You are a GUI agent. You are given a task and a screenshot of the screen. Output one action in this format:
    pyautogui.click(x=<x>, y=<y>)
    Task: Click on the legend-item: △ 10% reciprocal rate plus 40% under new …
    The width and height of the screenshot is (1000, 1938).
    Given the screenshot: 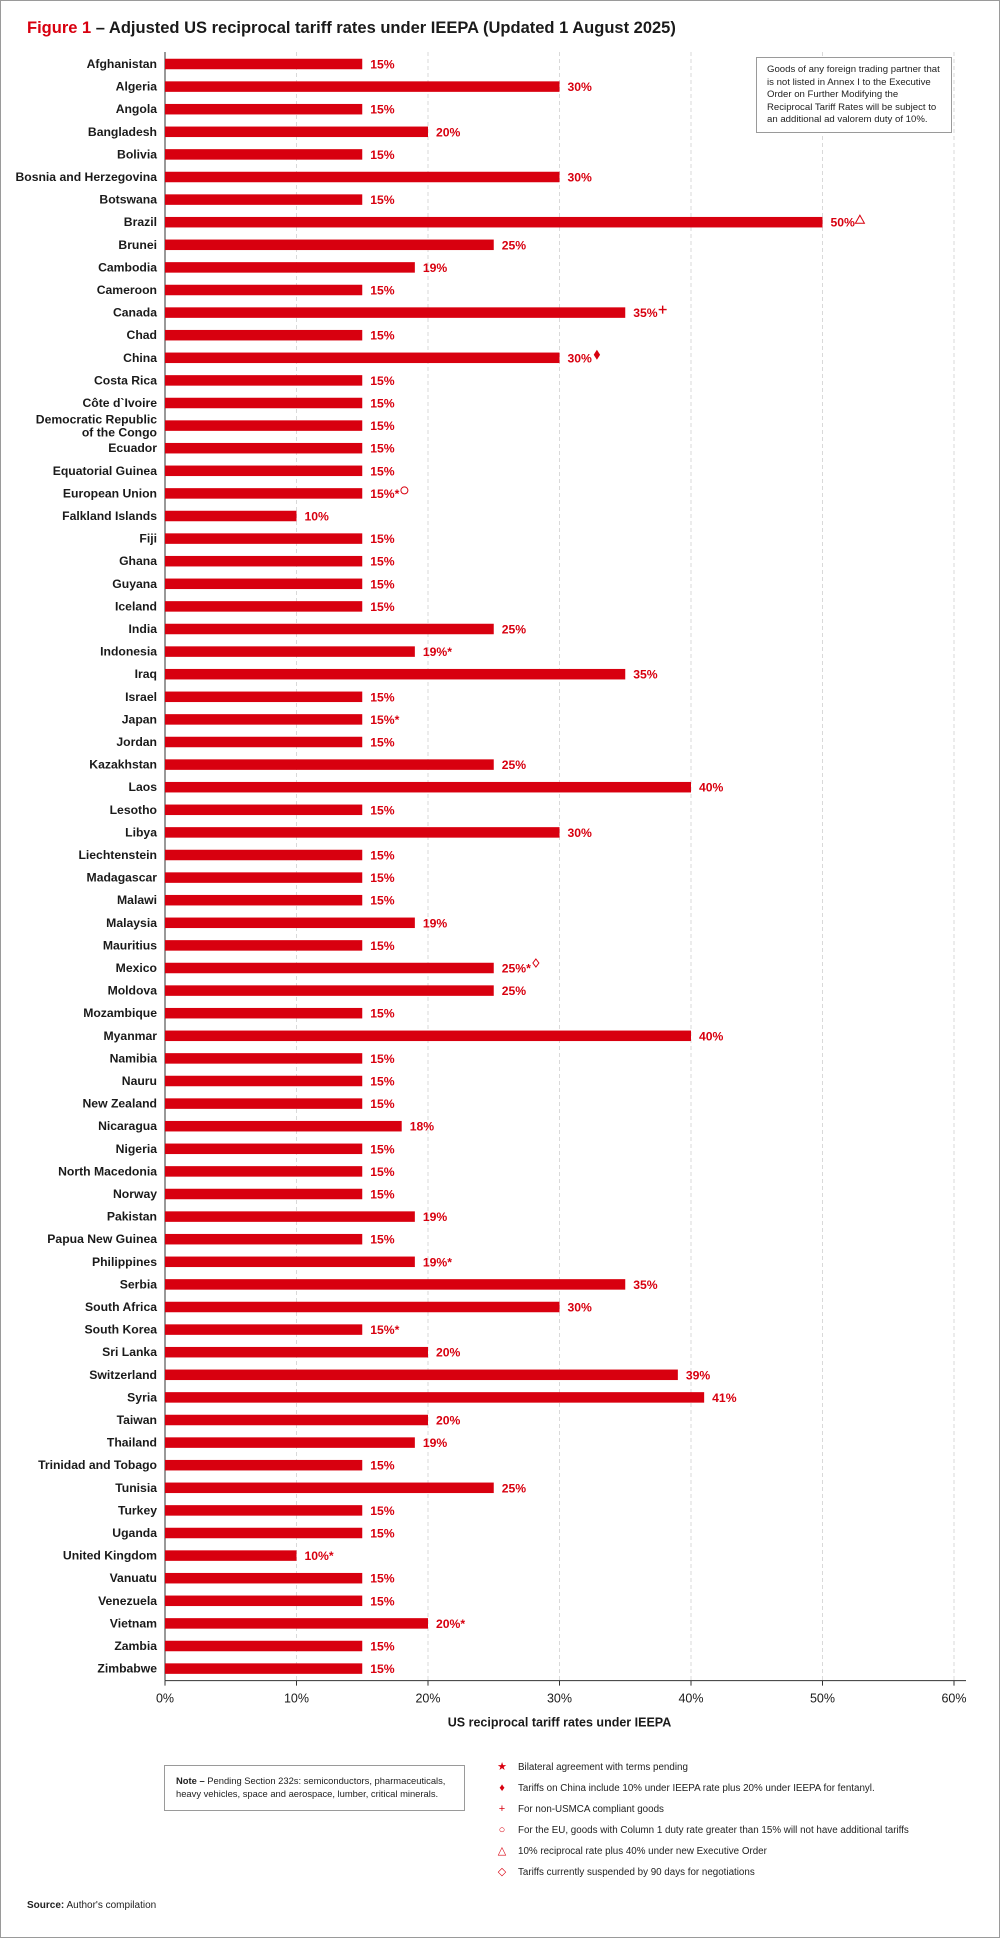 What is the action you would take?
    pyautogui.click(x=716, y=1851)
    